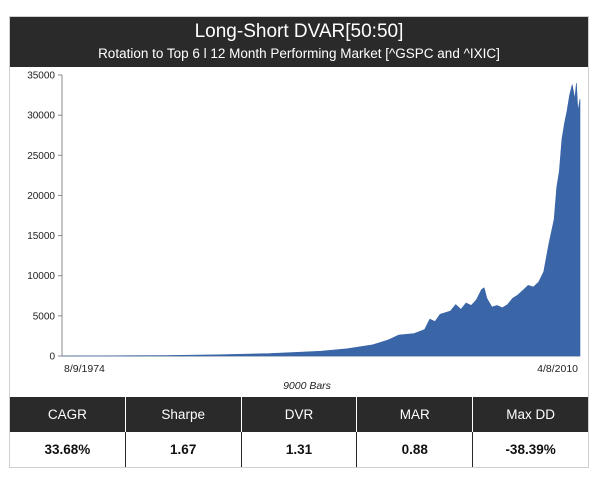 The image size is (600, 484). Describe the element at coordinates (184, 449) in the screenshot. I see `metric-value-sharpe: 1.67` at that location.